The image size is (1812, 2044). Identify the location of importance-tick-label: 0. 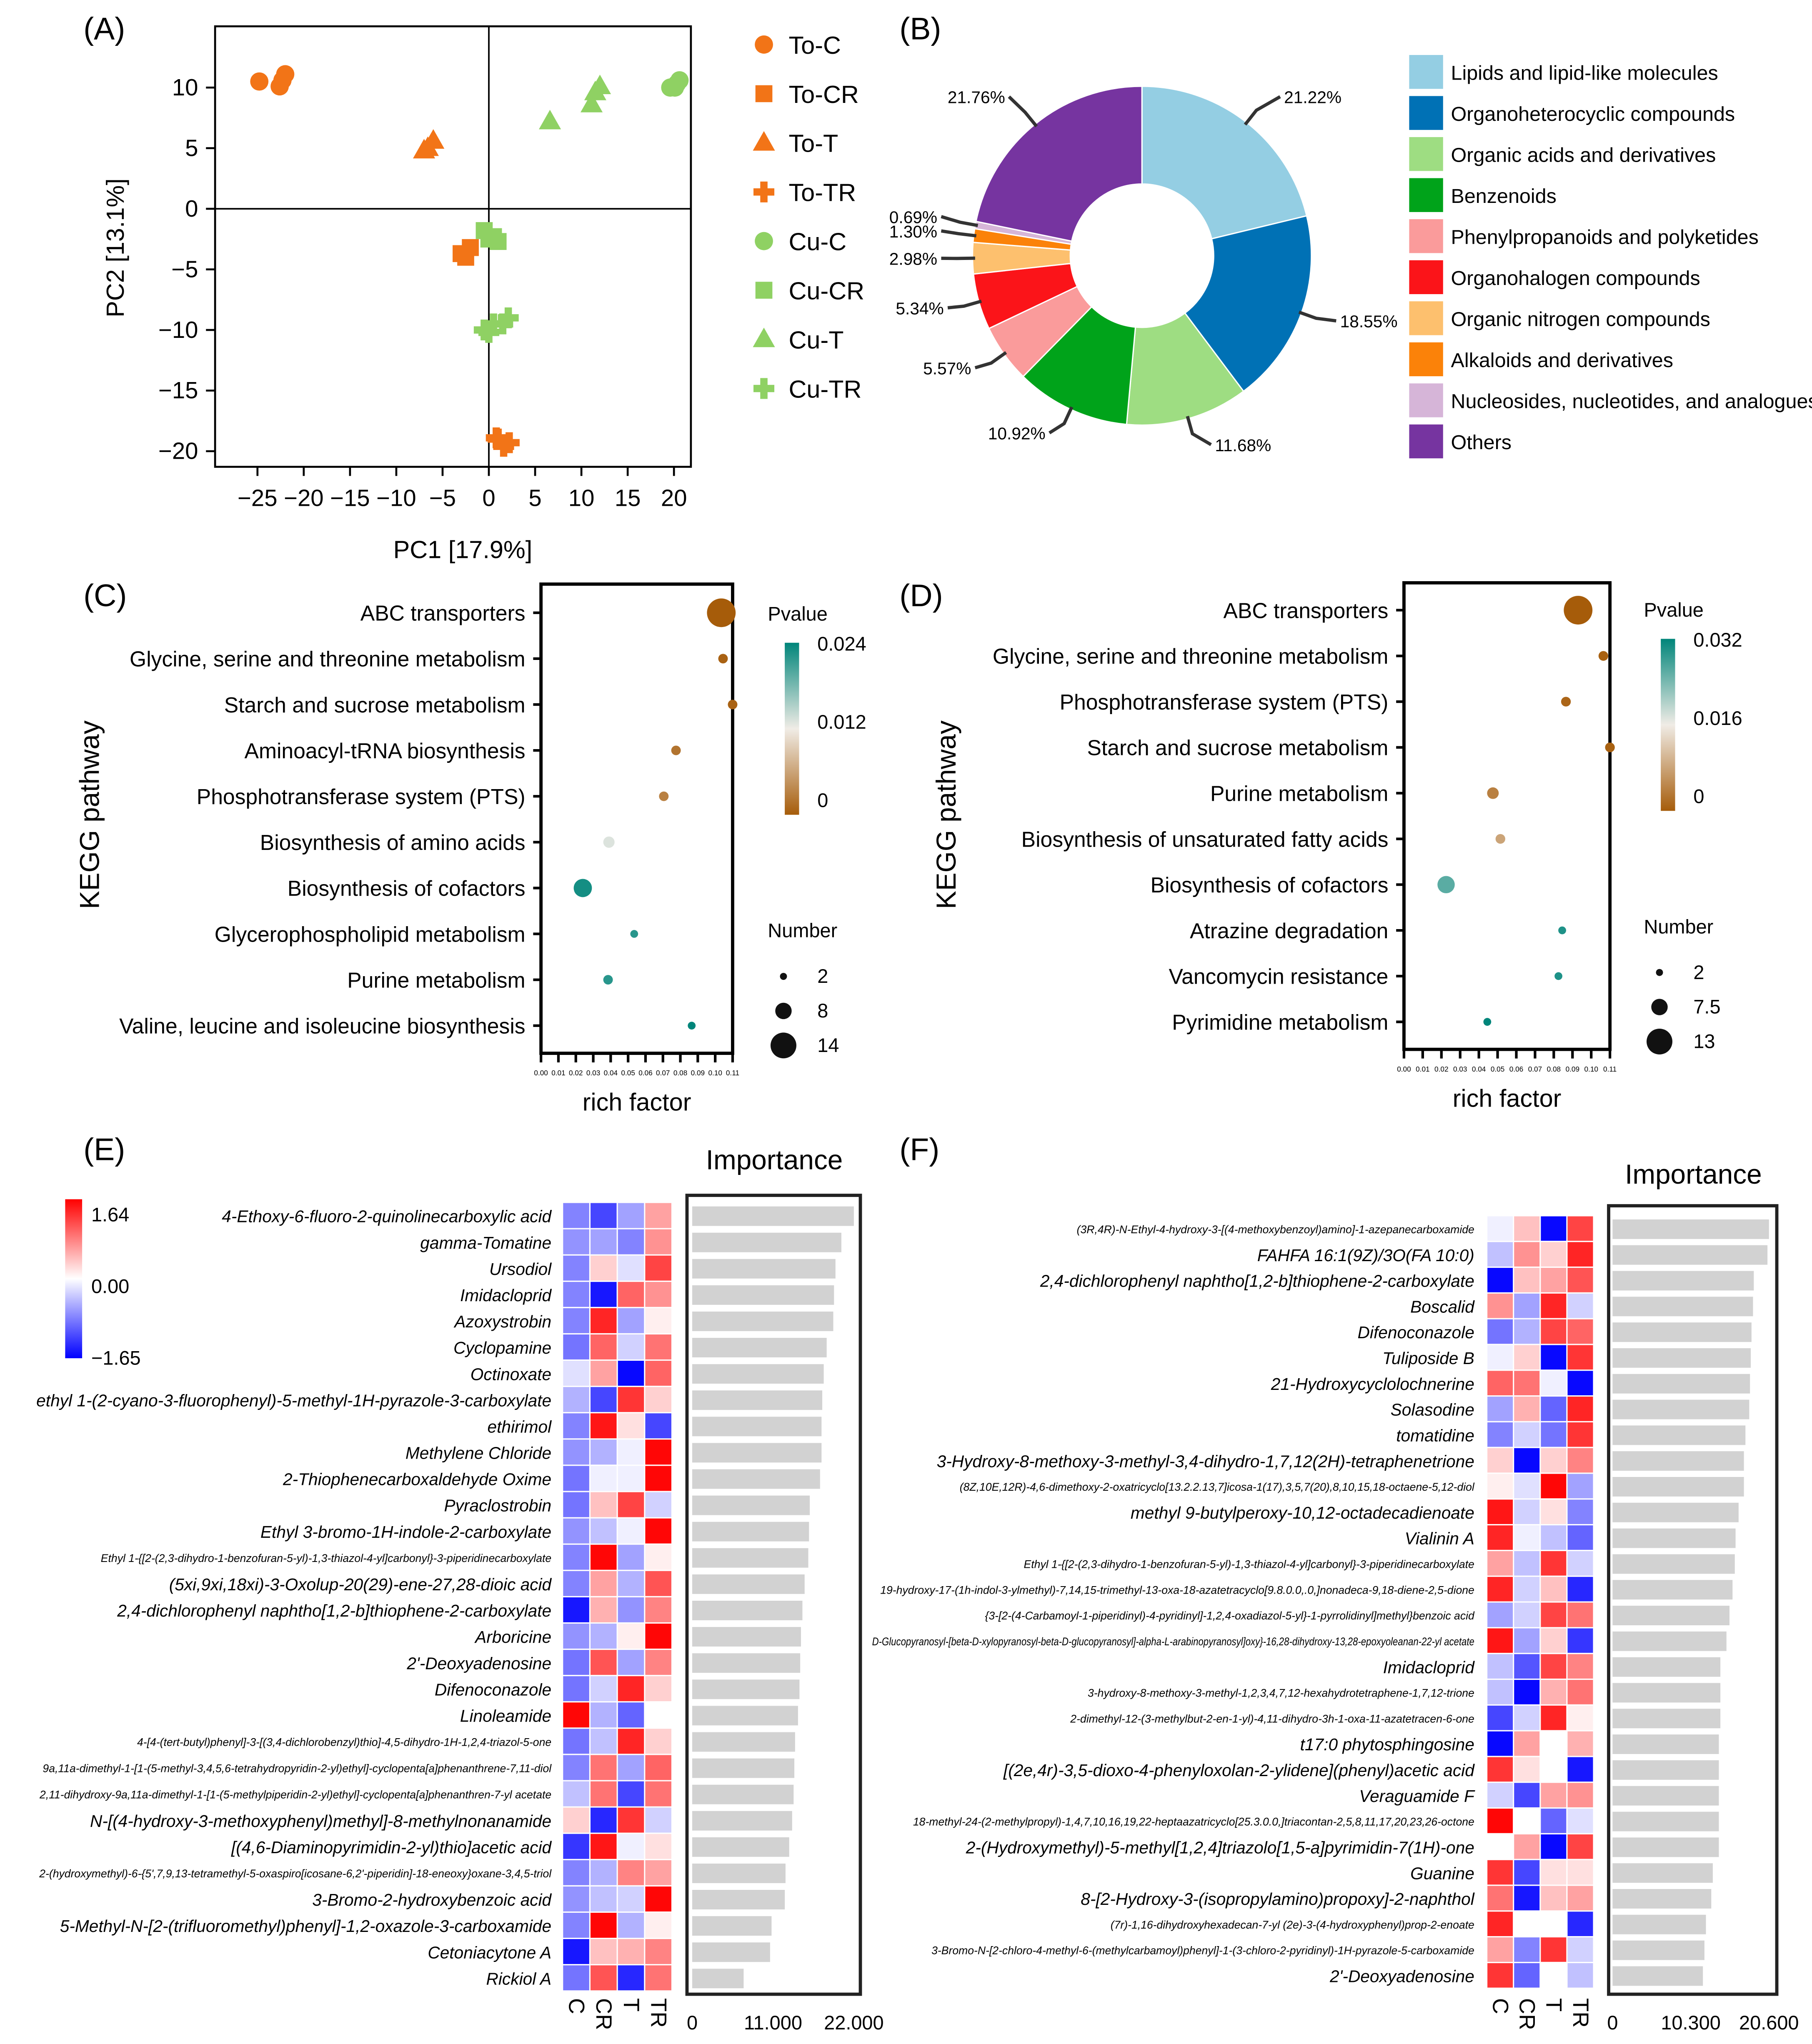
(1612, 2023).